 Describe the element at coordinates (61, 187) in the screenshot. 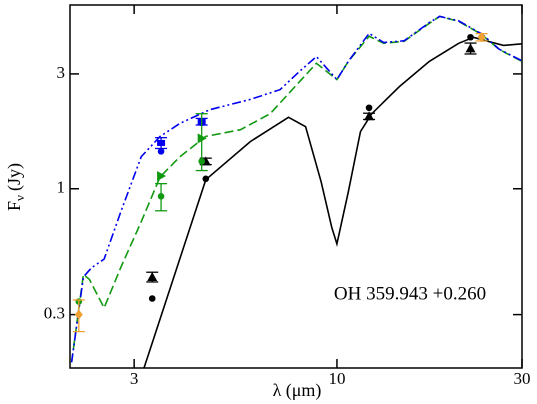

I see `y-tick-label: 1` at that location.